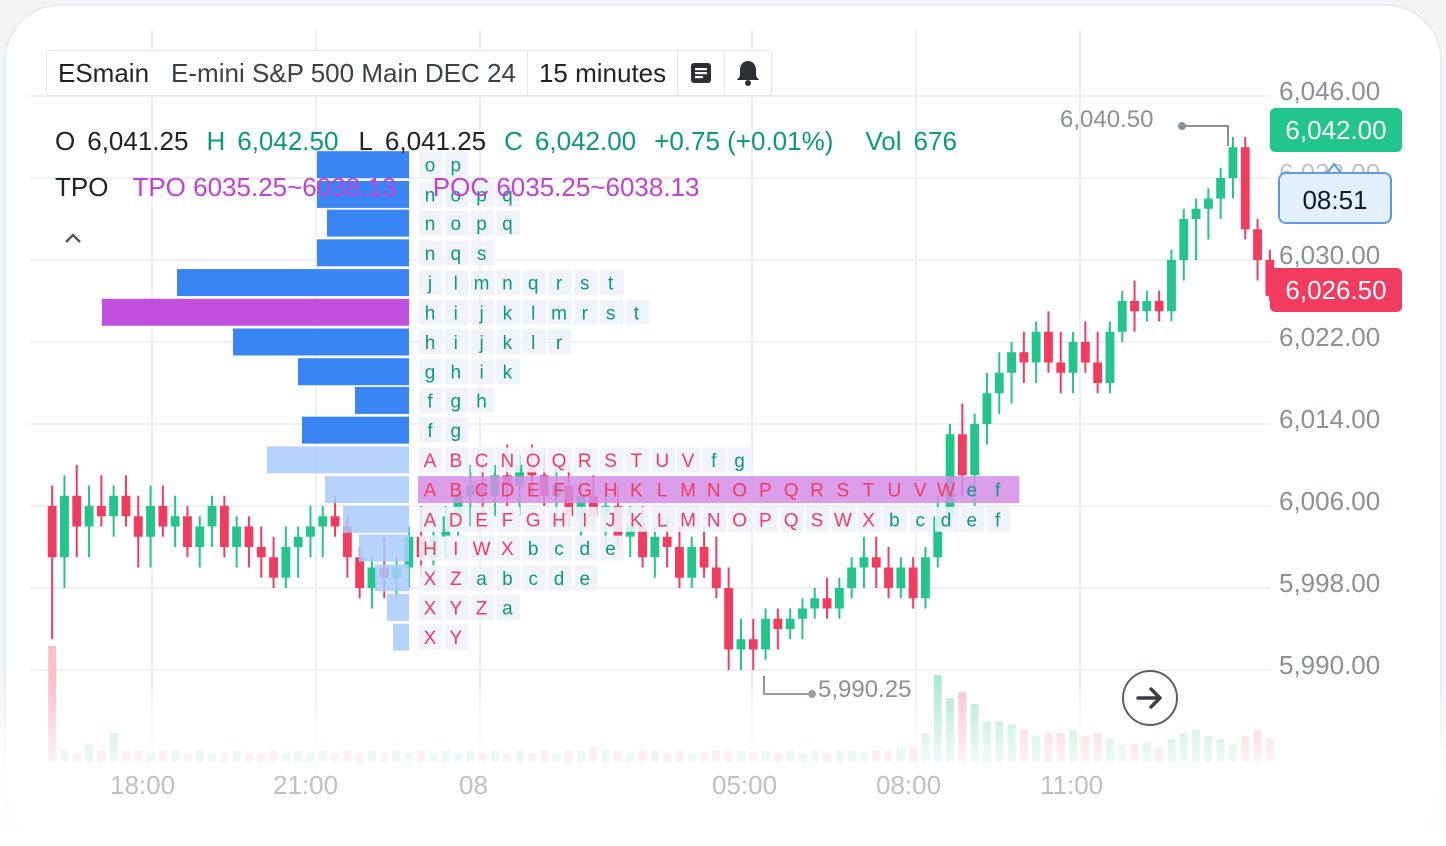 Image resolution: width=1446 pixels, height=846 pixels. What do you see at coordinates (611, 313) in the screenshot?
I see `tpo-letter: s` at bounding box center [611, 313].